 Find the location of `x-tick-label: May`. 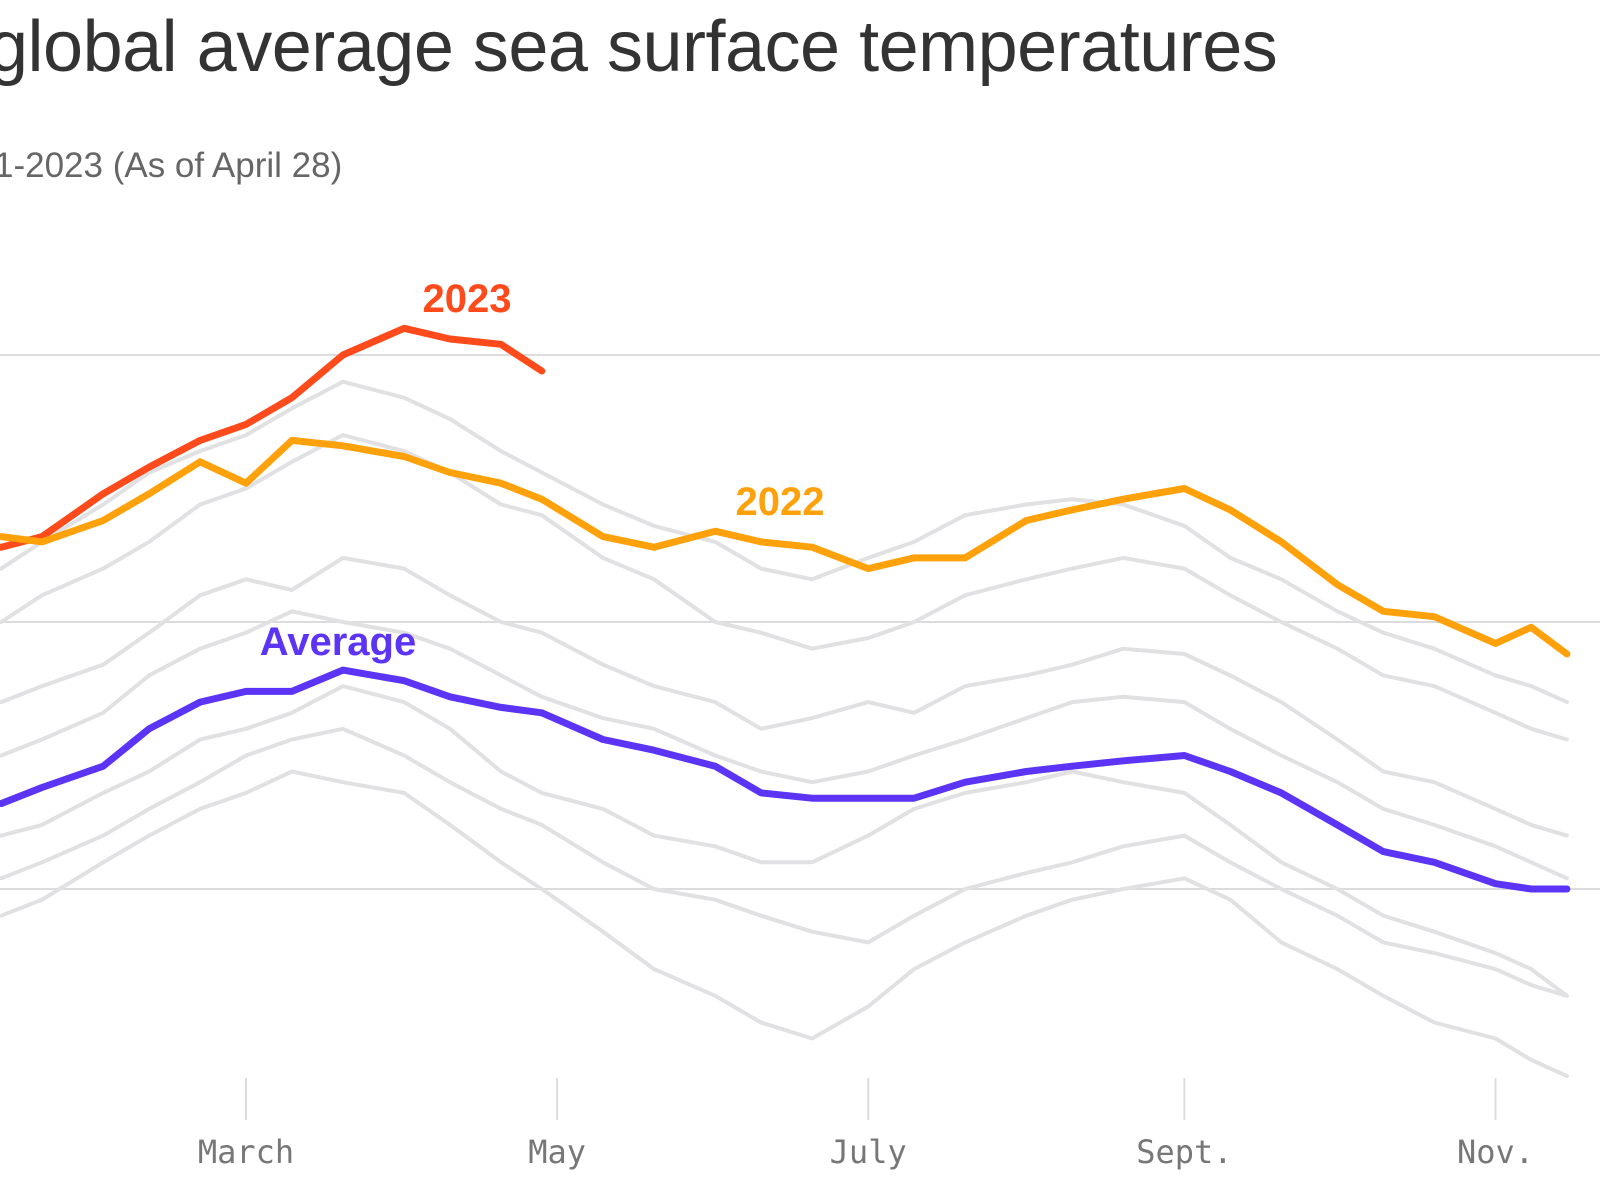

x-tick-label: May is located at coordinates (557, 1152).